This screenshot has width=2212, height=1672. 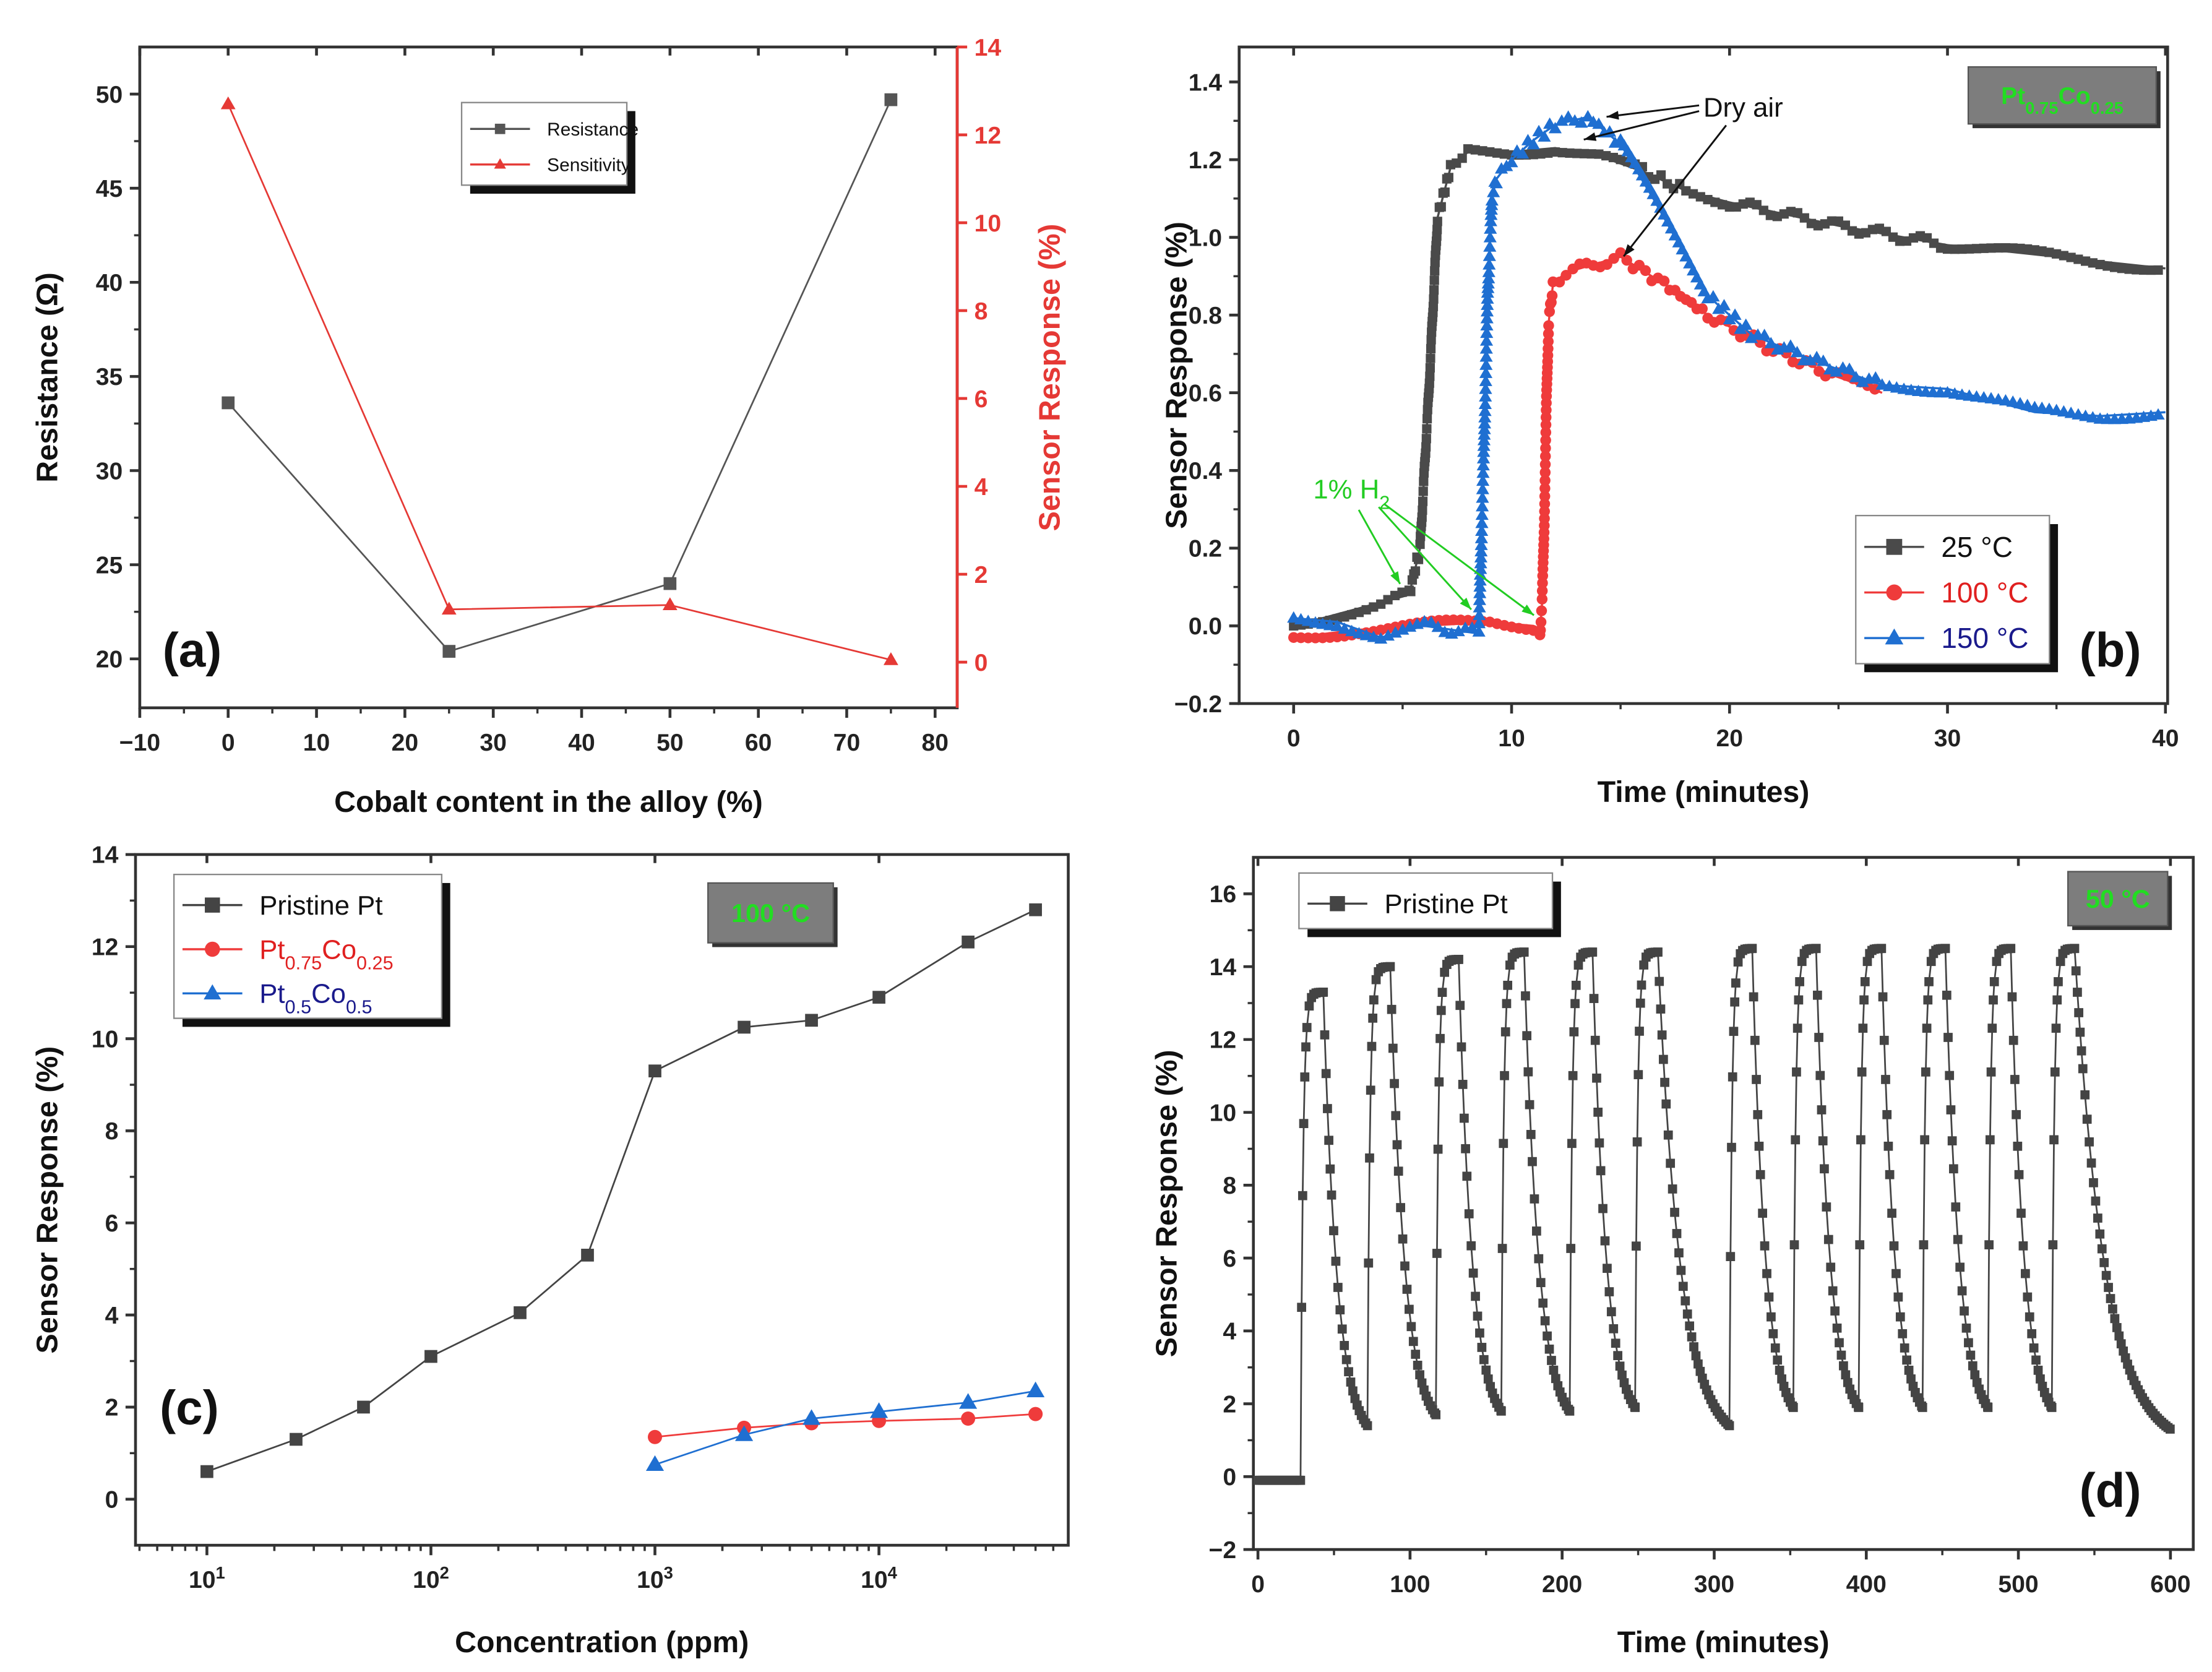 What do you see at coordinates (1410, 1584) in the screenshot?
I see `x-tick-label: 100` at bounding box center [1410, 1584].